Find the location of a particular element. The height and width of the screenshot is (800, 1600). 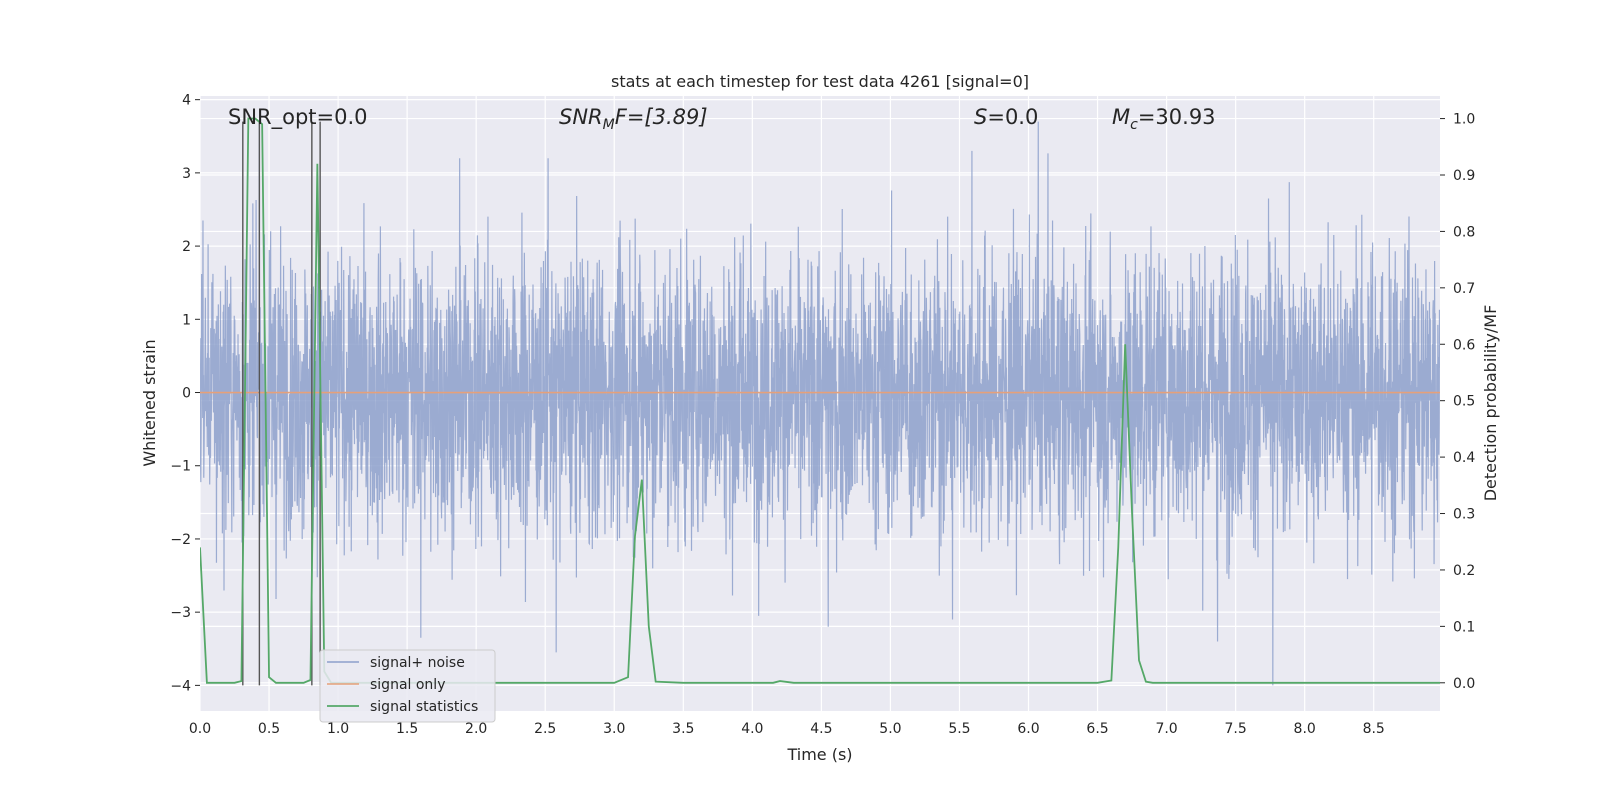

y2-tick-label: 0.2 is located at coordinates (1464, 571).